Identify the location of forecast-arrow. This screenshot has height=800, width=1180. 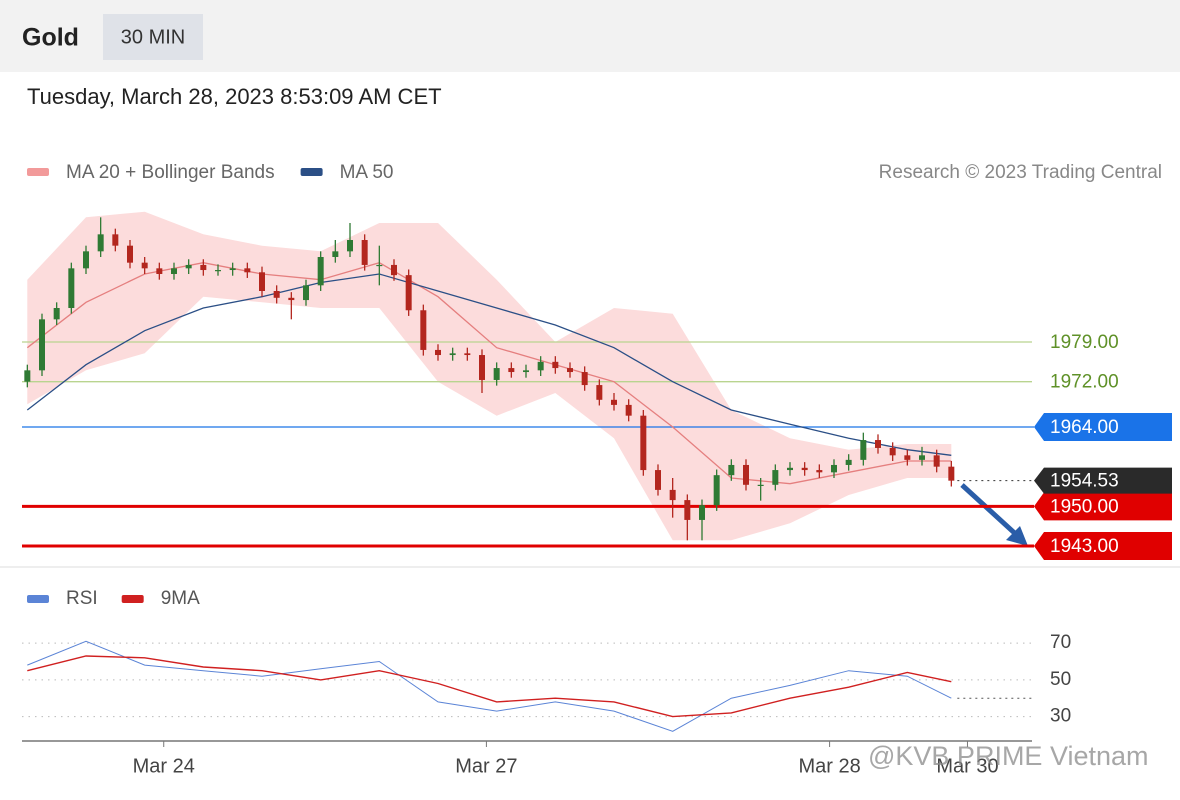
(991, 511).